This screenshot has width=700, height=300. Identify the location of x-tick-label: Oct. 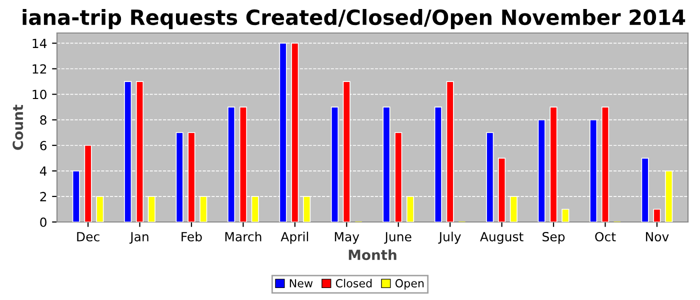
(605, 237).